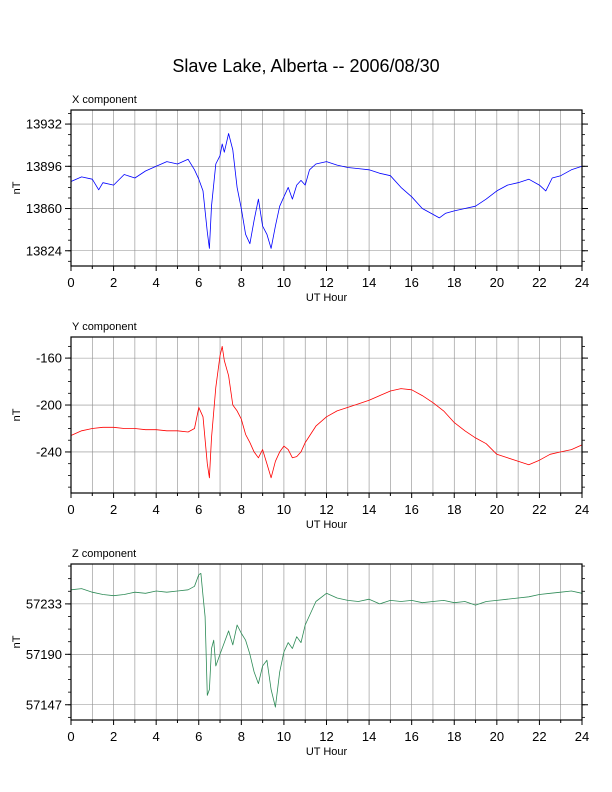  Describe the element at coordinates (44, 208) in the screenshot. I see `x-y-tick-label: 13860` at that location.